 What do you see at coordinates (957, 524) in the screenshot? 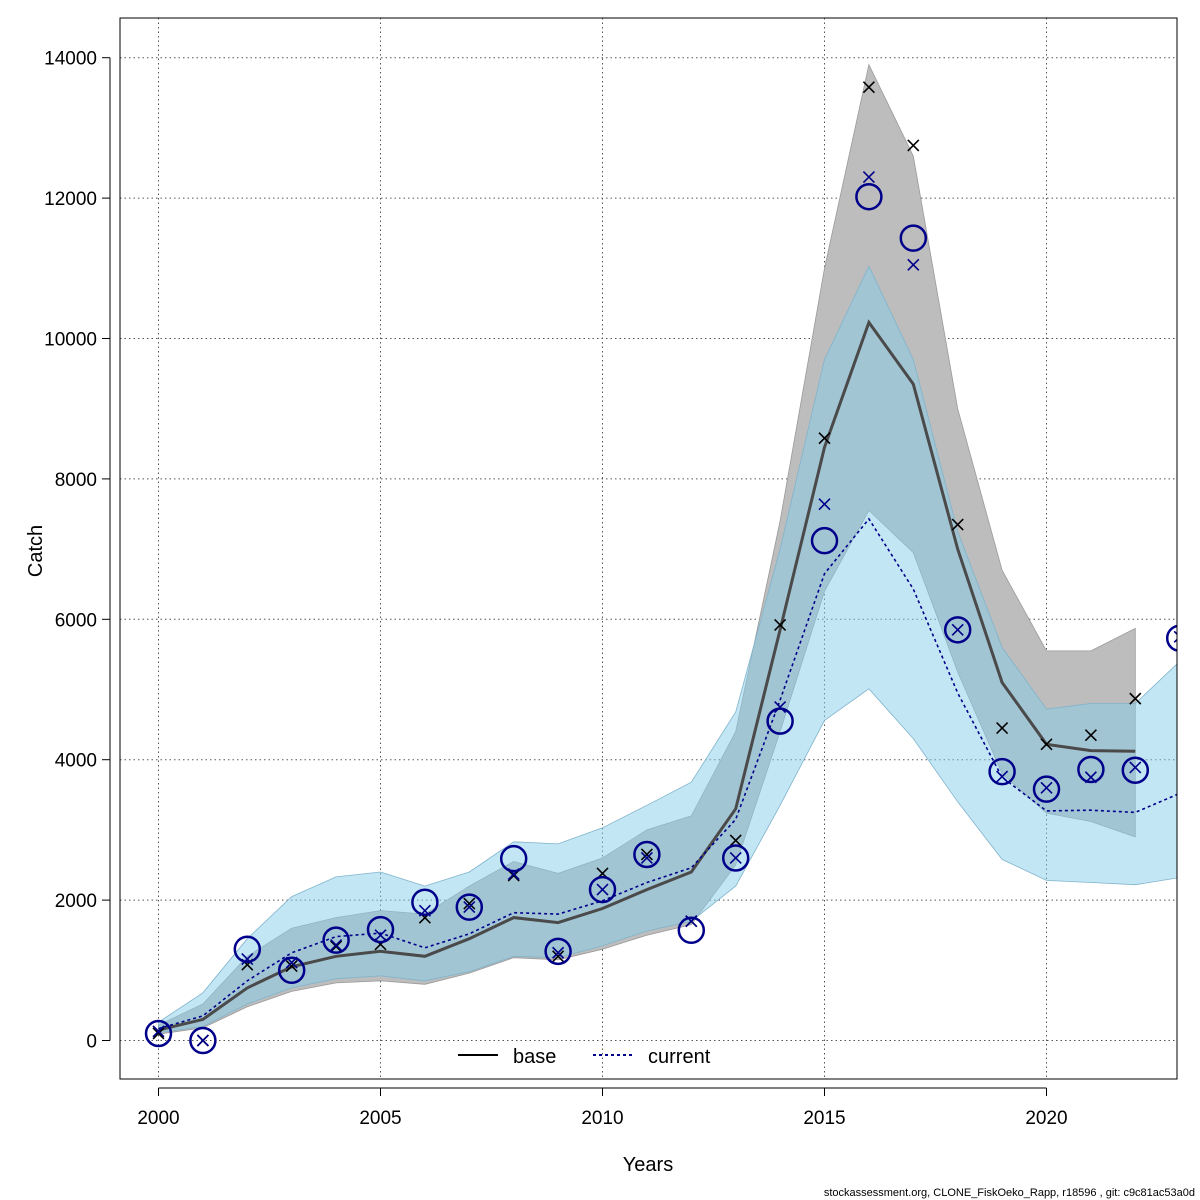
I see `base-observed-mark-2018` at bounding box center [957, 524].